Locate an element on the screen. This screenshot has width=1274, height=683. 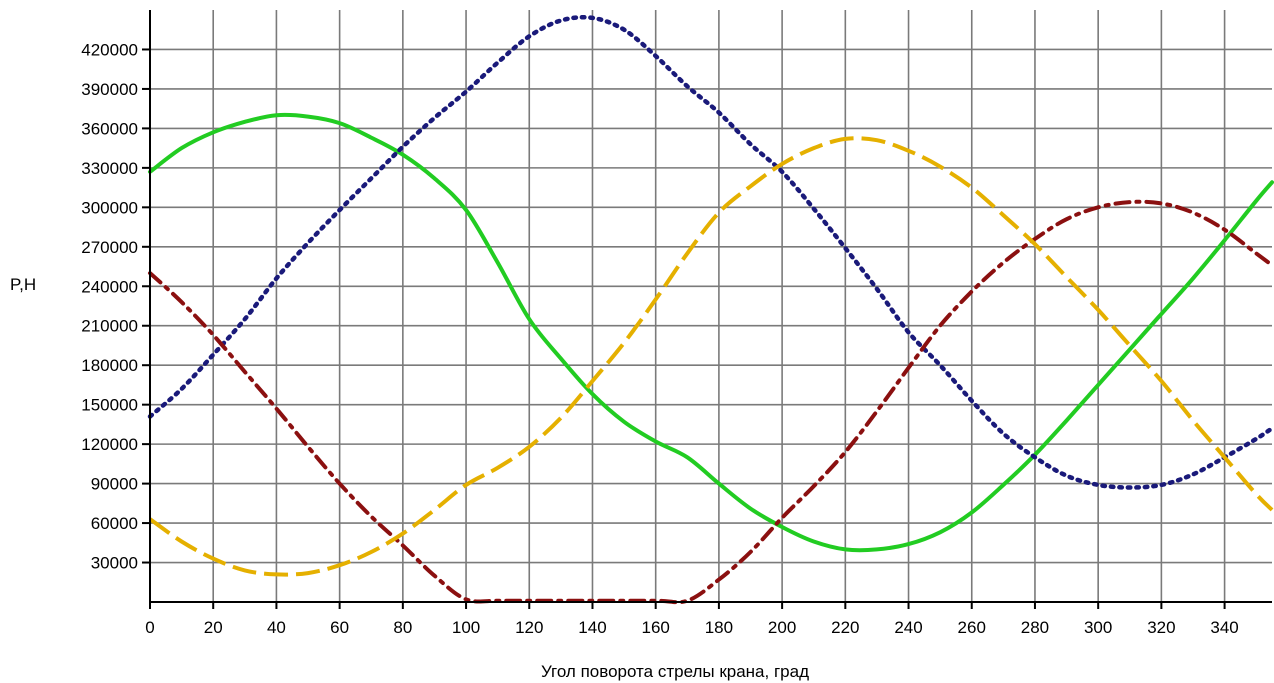
x-tick-label: 40 is located at coordinates (276, 627).